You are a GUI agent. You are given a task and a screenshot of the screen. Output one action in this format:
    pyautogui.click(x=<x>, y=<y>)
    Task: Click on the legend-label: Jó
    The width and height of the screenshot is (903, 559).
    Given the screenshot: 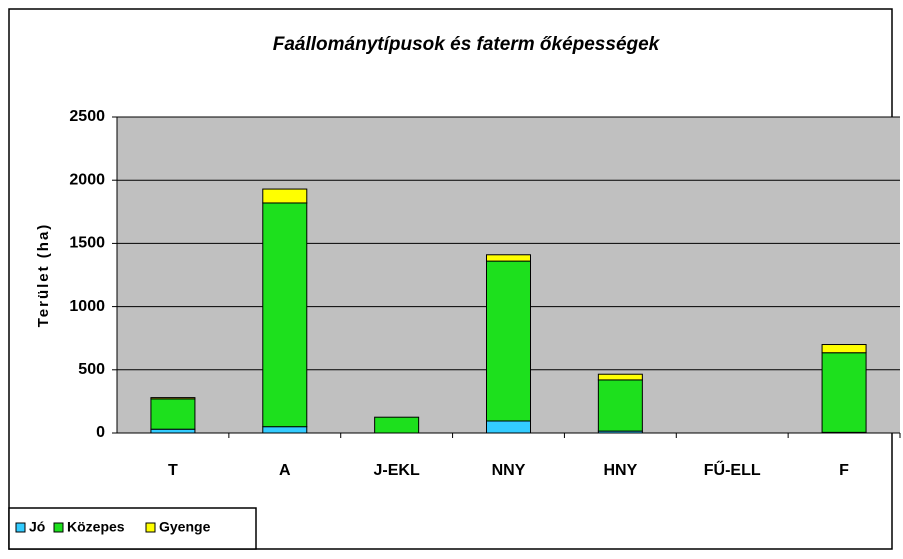 What is the action you would take?
    pyautogui.click(x=37, y=527)
    